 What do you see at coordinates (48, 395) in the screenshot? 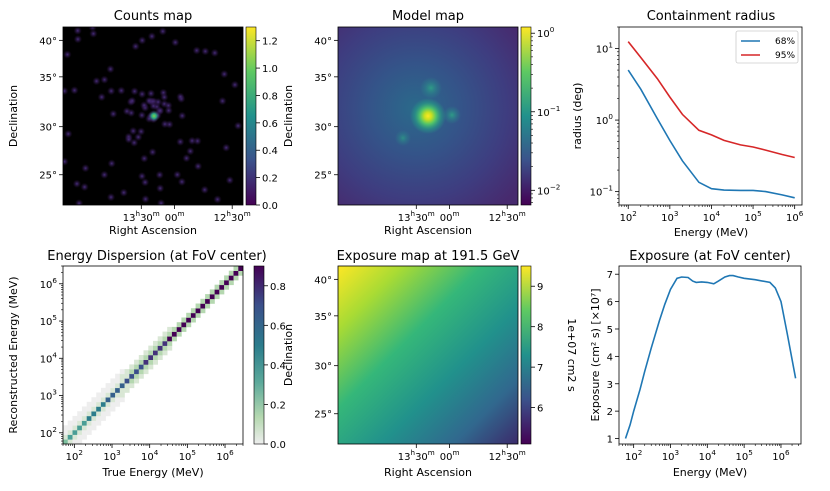
I see `y-tick-label: 10³` at bounding box center [48, 395].